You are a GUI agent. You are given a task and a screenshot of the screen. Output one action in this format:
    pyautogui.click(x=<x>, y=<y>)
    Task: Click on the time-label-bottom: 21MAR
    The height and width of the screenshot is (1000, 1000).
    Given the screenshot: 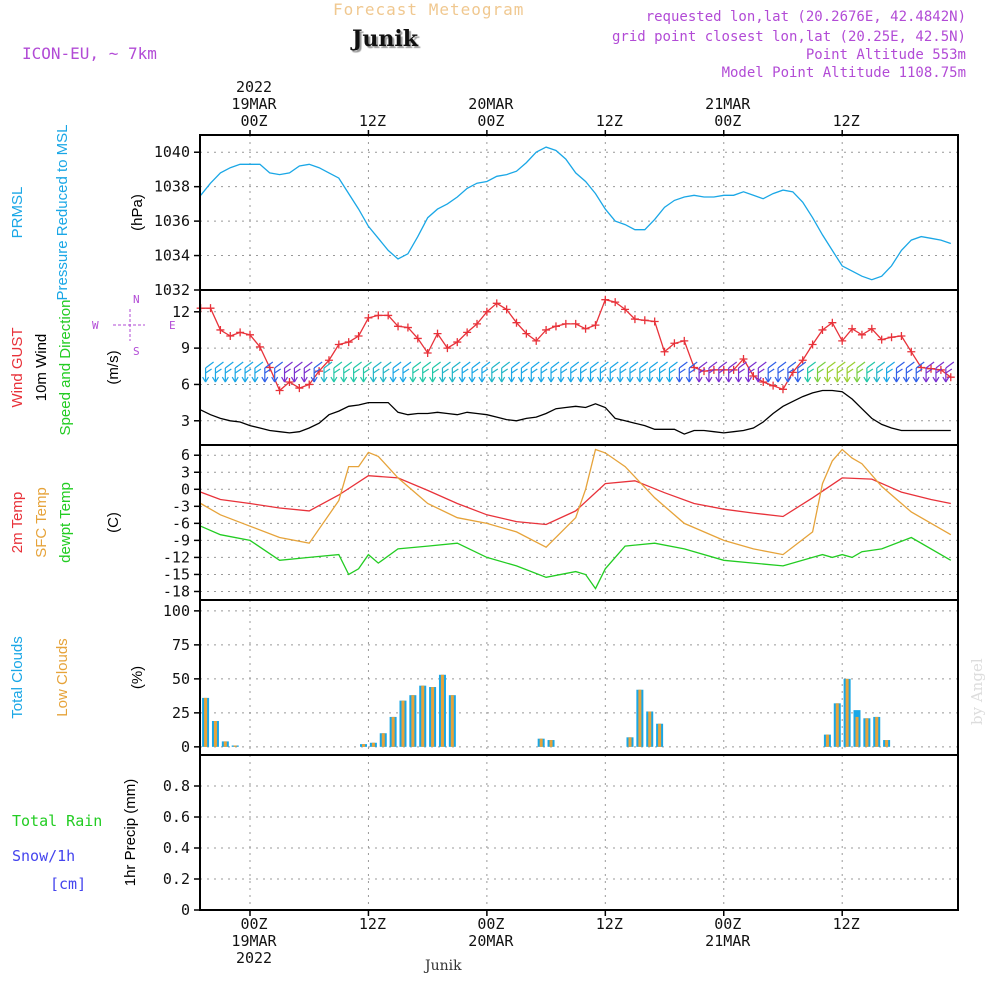 What is the action you would take?
    pyautogui.click(x=728, y=941)
    